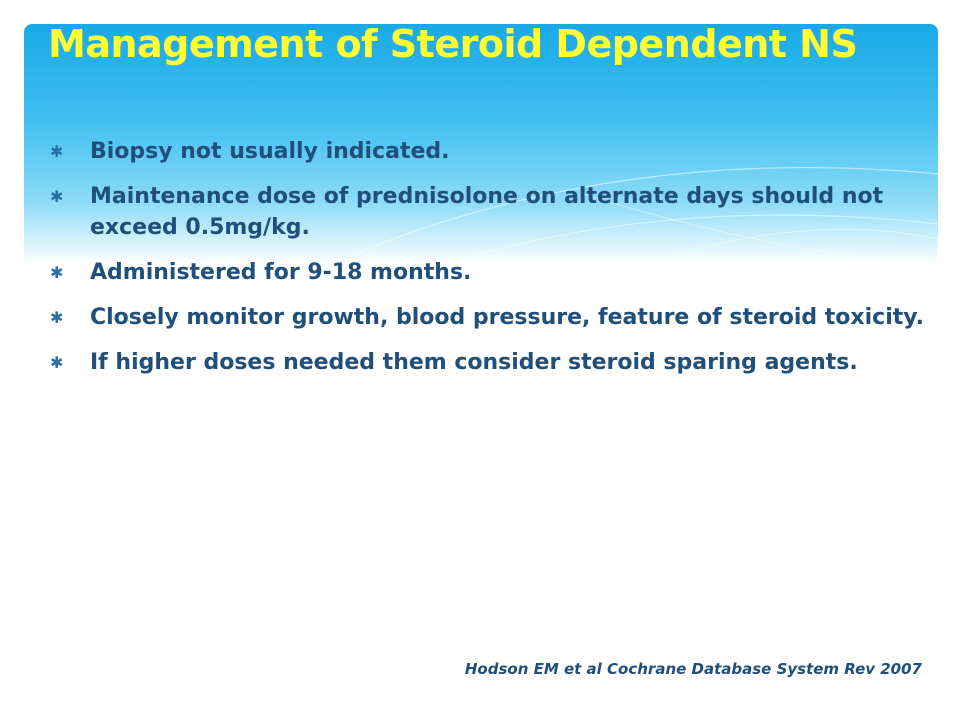 This screenshot has height=720, width=960. I want to click on slide-title: Management of Steroid Dependent NS, so click(453, 44).